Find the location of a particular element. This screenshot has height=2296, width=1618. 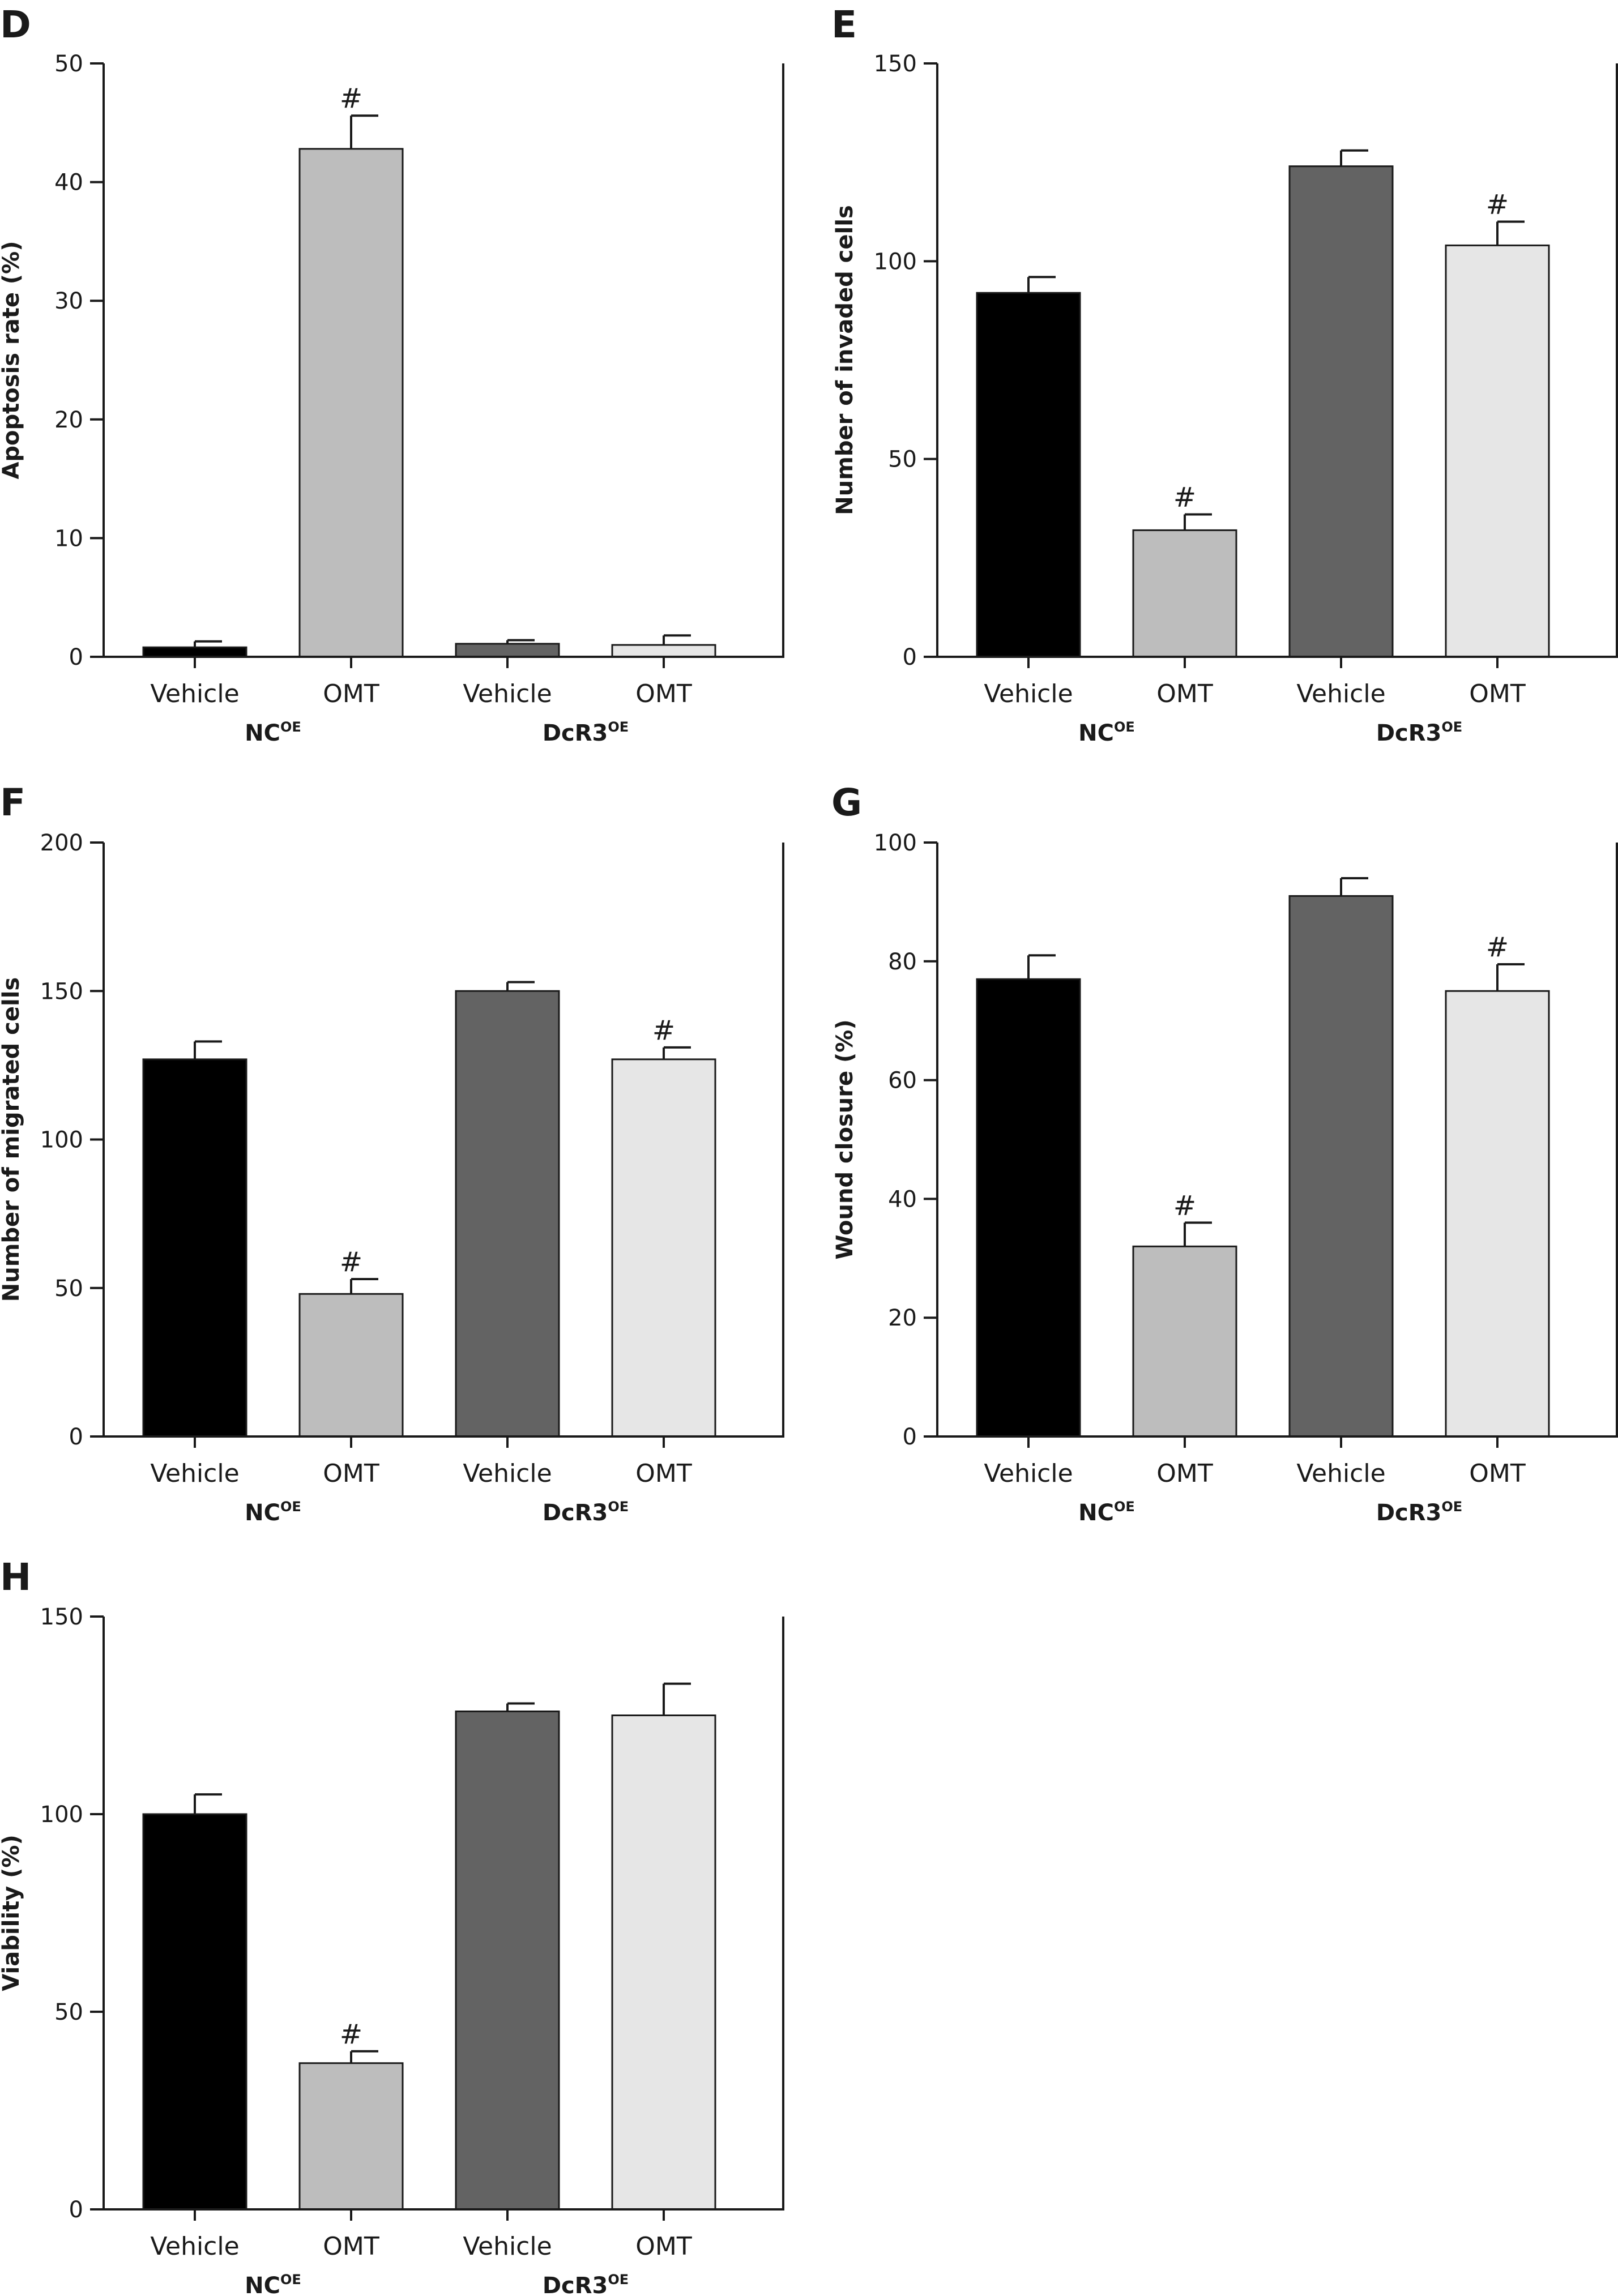

y-axis-label: Viability (%) is located at coordinates (12, 1913).